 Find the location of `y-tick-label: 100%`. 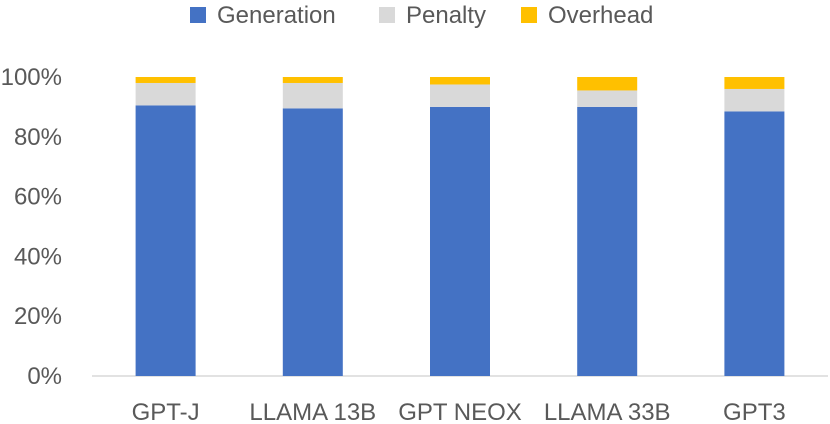

y-tick-label: 100% is located at coordinates (31, 77).